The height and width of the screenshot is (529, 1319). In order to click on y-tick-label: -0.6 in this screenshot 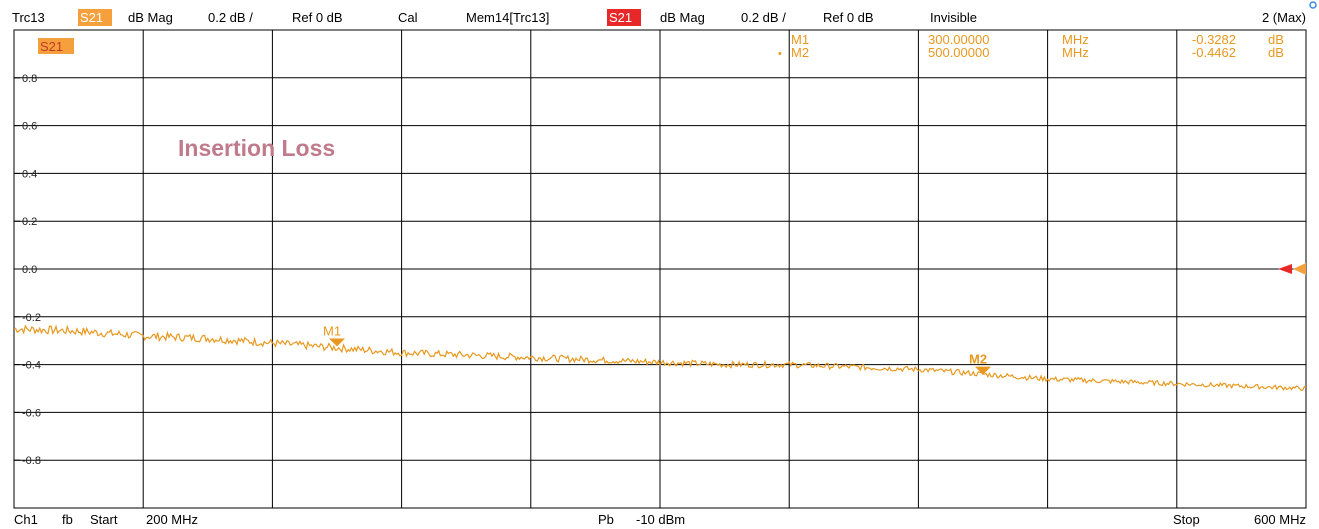, I will do `click(31, 413)`.